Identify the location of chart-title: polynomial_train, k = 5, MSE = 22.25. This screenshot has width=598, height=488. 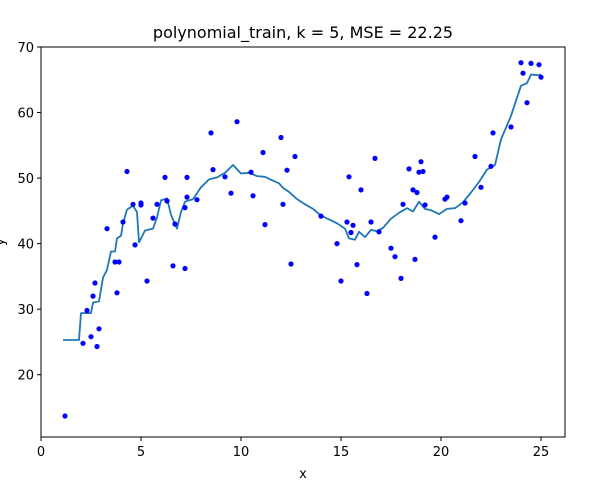
(303, 33).